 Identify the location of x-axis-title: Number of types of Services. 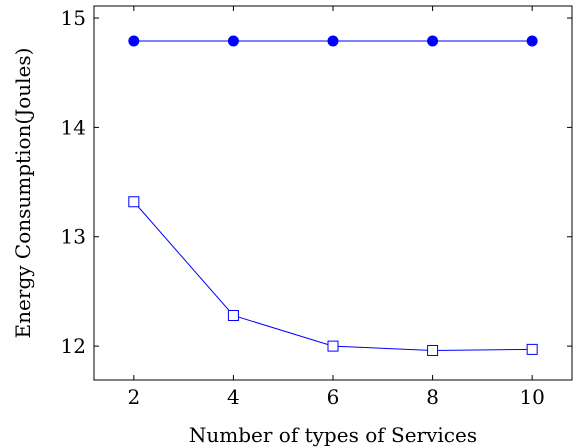
(333, 435).